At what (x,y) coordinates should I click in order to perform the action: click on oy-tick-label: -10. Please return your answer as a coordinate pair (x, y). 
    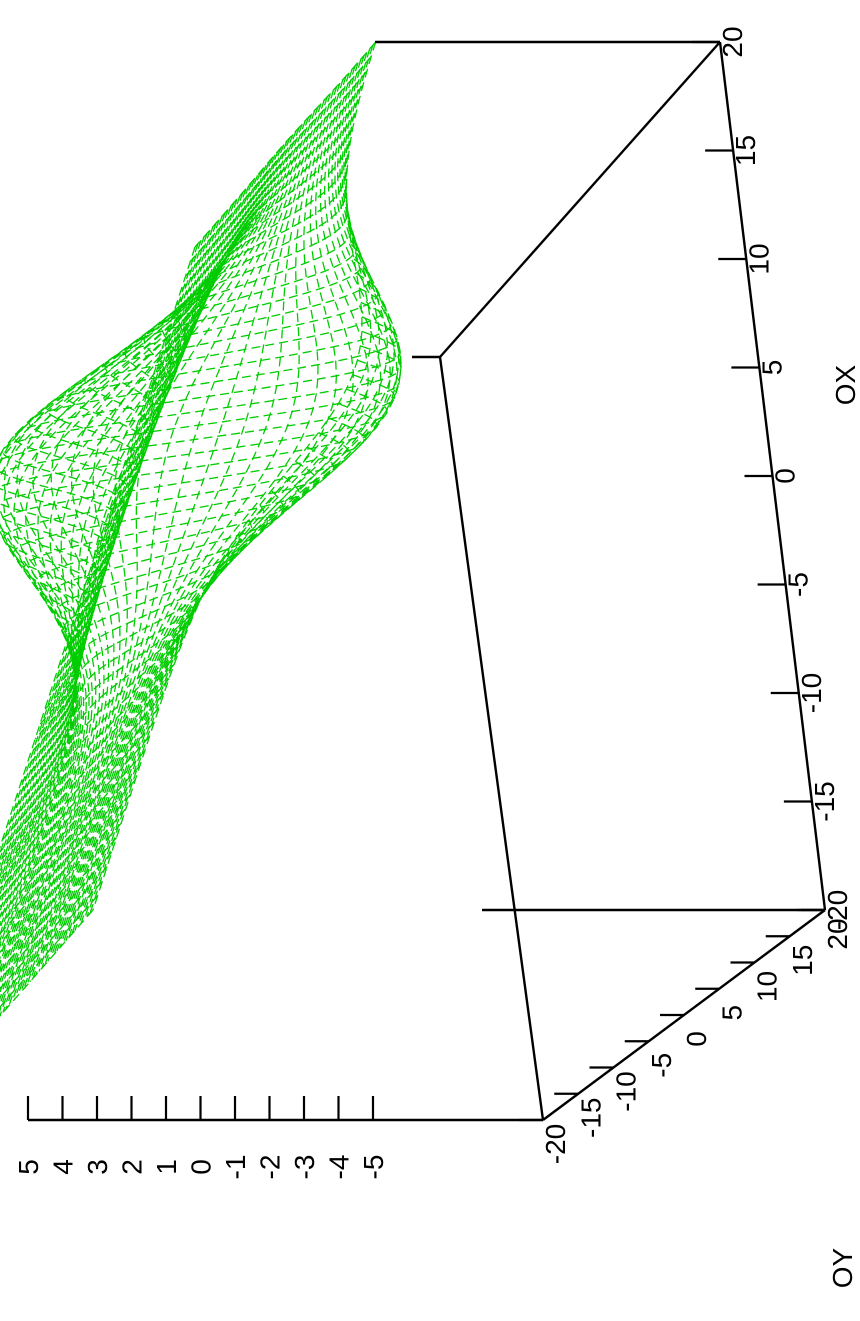
    Looking at the image, I should click on (626, 1091).